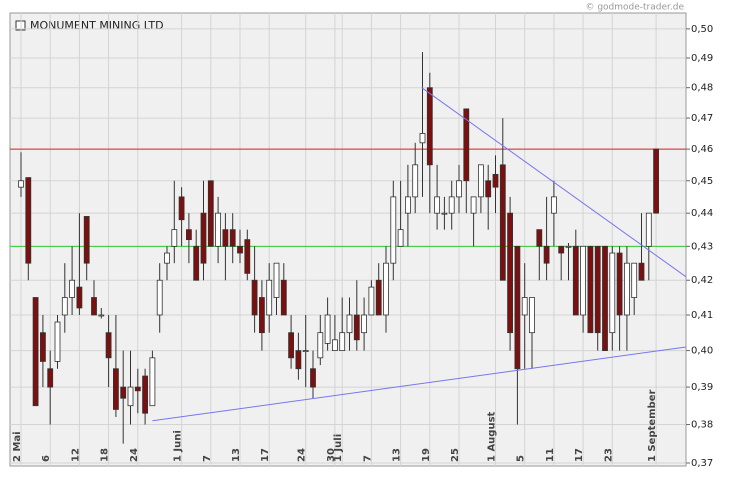  What do you see at coordinates (46, 458) in the screenshot?
I see `x-tick-label: 6` at bounding box center [46, 458].